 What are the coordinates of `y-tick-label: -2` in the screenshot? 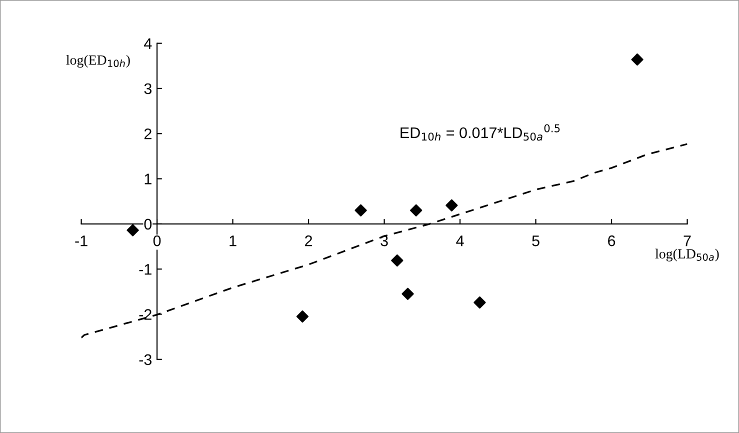 It's located at (145, 314).